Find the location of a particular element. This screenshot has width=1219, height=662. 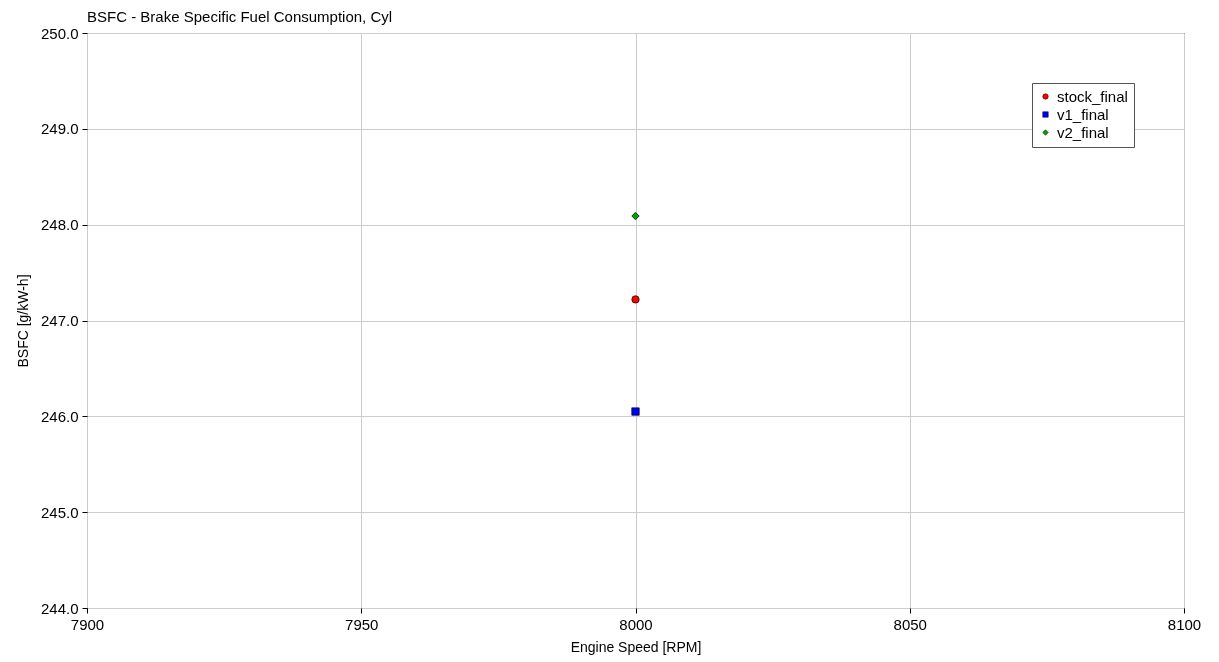

y-tick-label: 244.0 is located at coordinates (59, 608).